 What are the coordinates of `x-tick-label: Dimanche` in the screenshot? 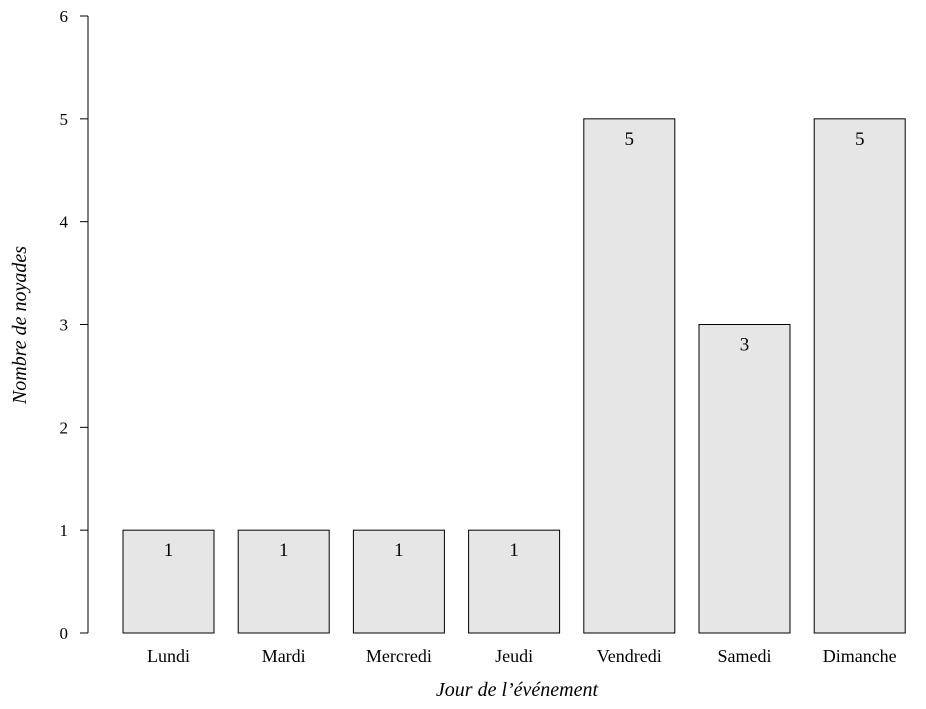 It's located at (860, 656).